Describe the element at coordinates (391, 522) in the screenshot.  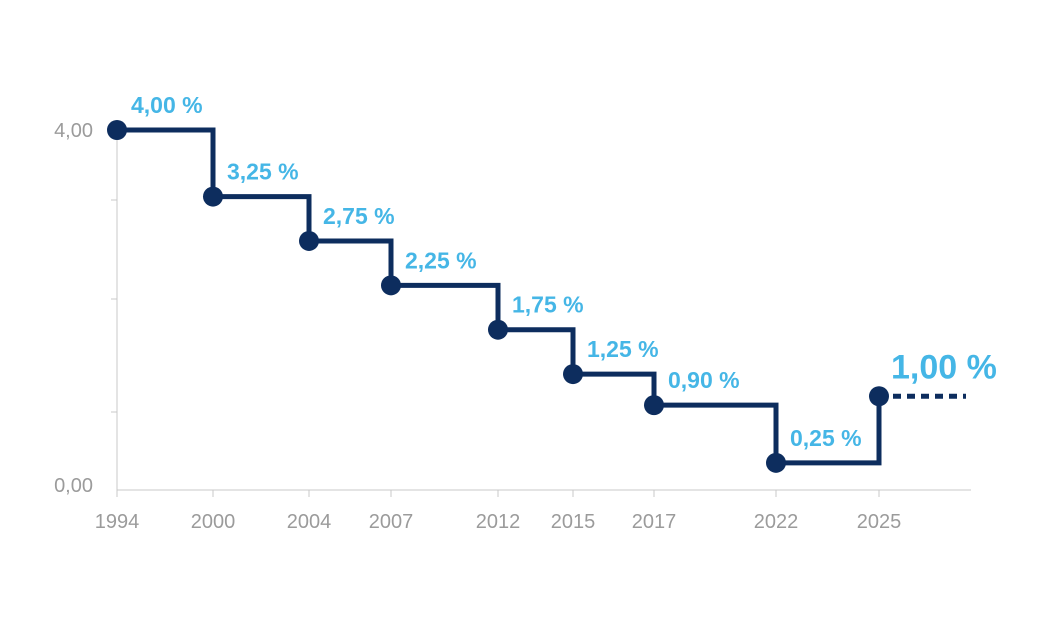
I see `x-tick-label: 2007` at that location.